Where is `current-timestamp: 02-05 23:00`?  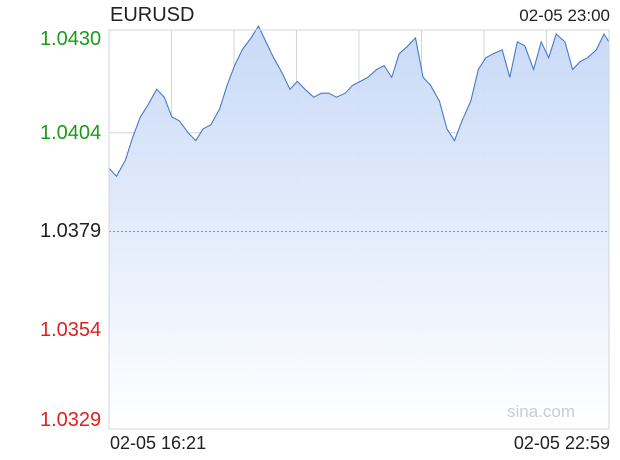
current-timestamp: 02-05 23:00 is located at coordinates (564, 15).